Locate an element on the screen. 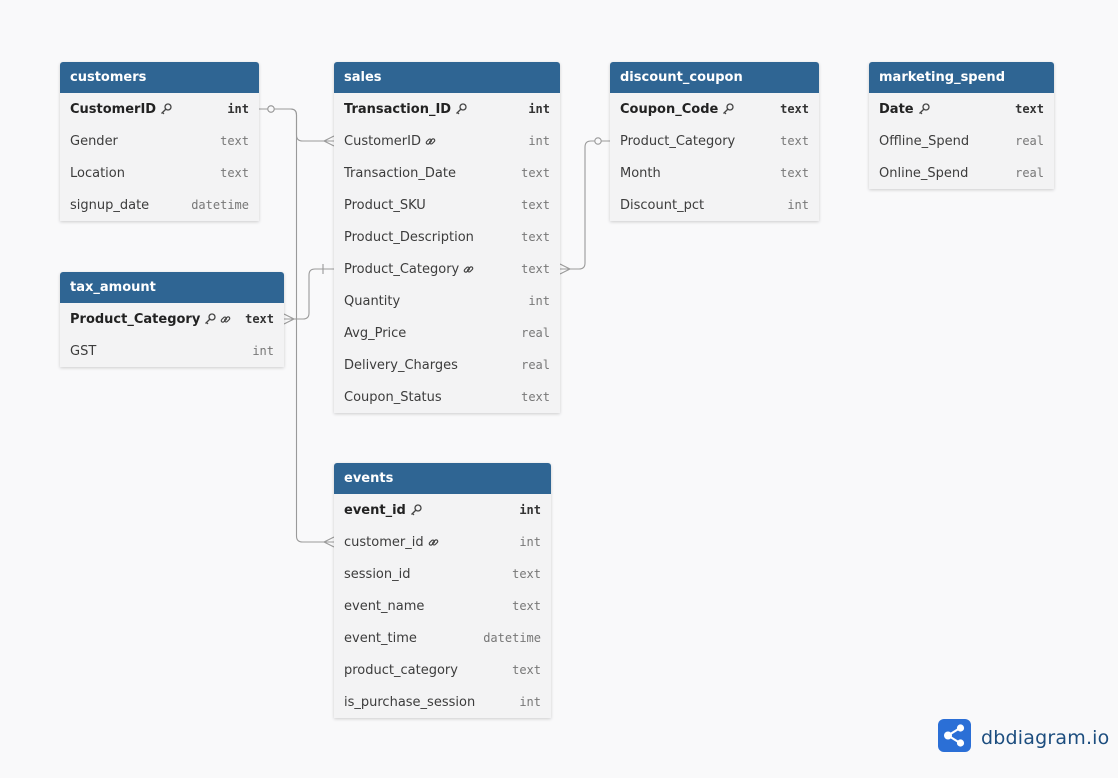 The image size is (1118, 778). field-name: Delivery_Charges is located at coordinates (401, 365).